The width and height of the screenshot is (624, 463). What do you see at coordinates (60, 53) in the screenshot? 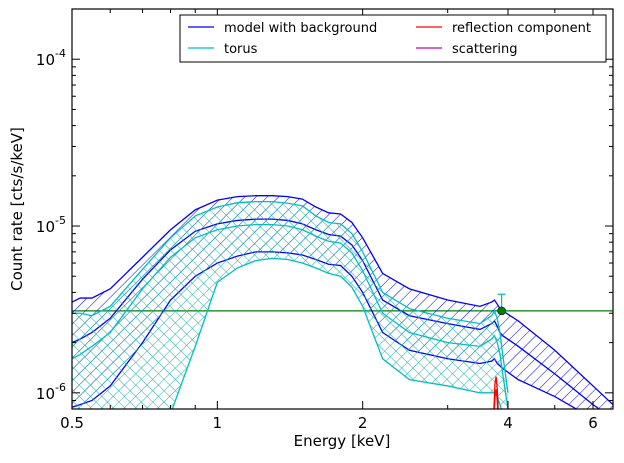
I see `y-tick-label-exponent: -4` at bounding box center [60, 53].